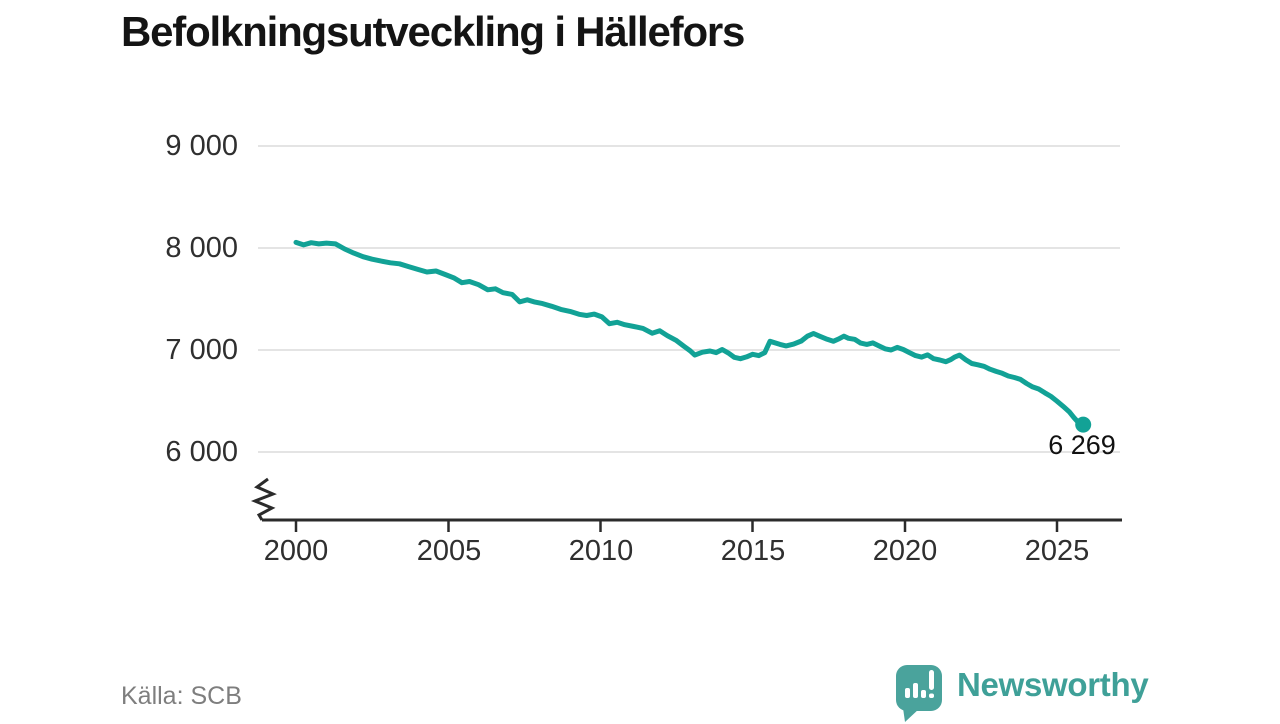 The image size is (1280, 724). Describe the element at coordinates (181, 696) in the screenshot. I see `source-note: Källa: SCB` at that location.